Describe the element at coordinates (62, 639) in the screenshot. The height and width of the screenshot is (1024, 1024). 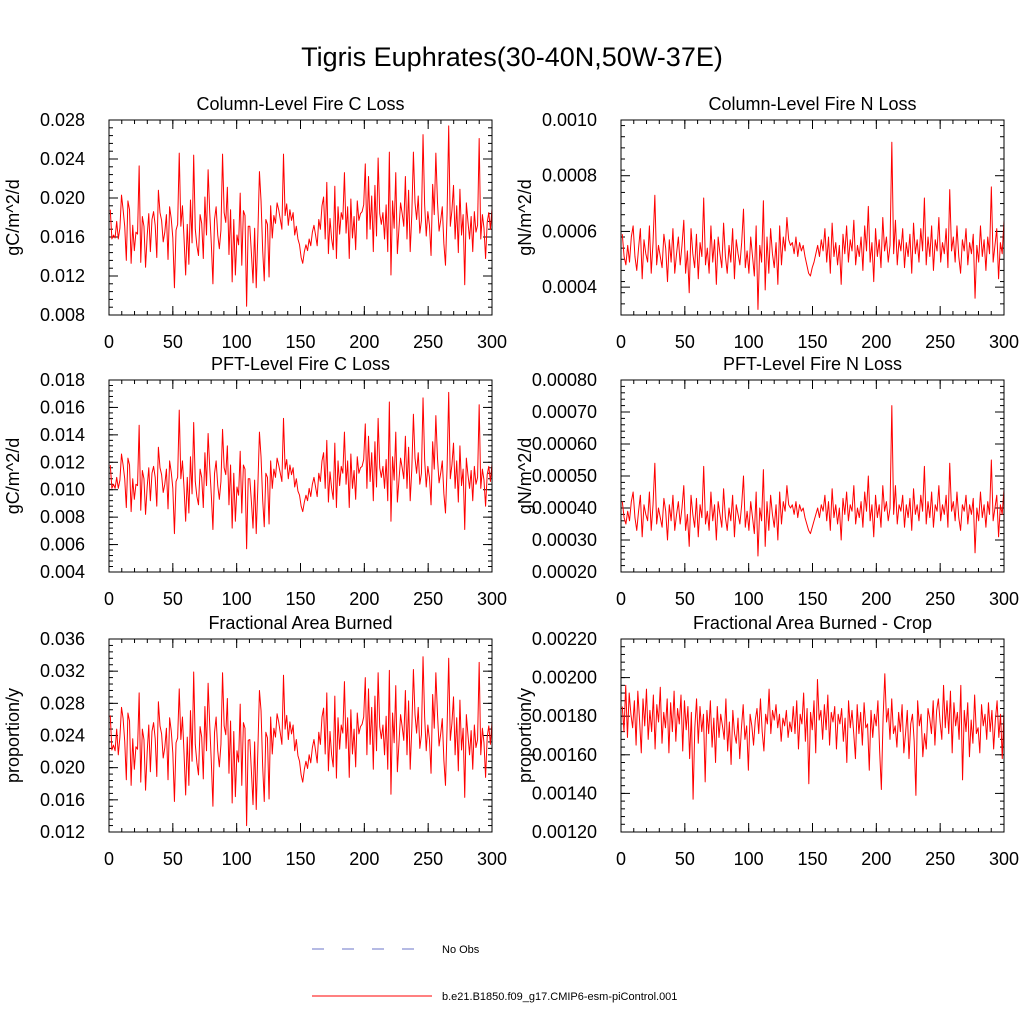
I see `y-tick-label: 0.036` at that location.